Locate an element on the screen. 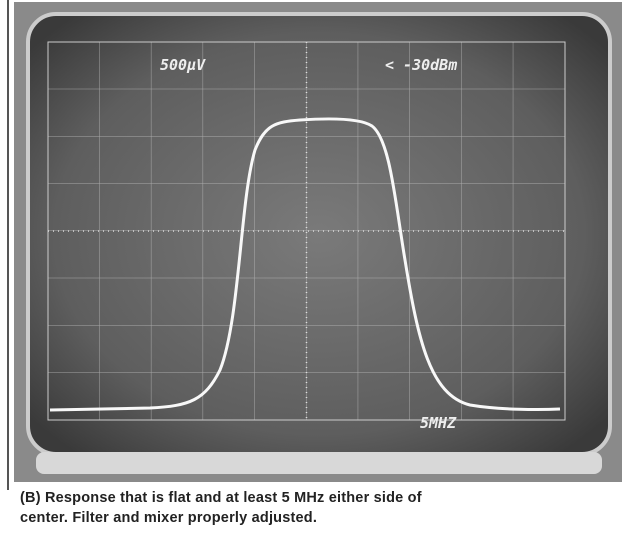  reference-label: < -30dBm is located at coordinates (421, 65).